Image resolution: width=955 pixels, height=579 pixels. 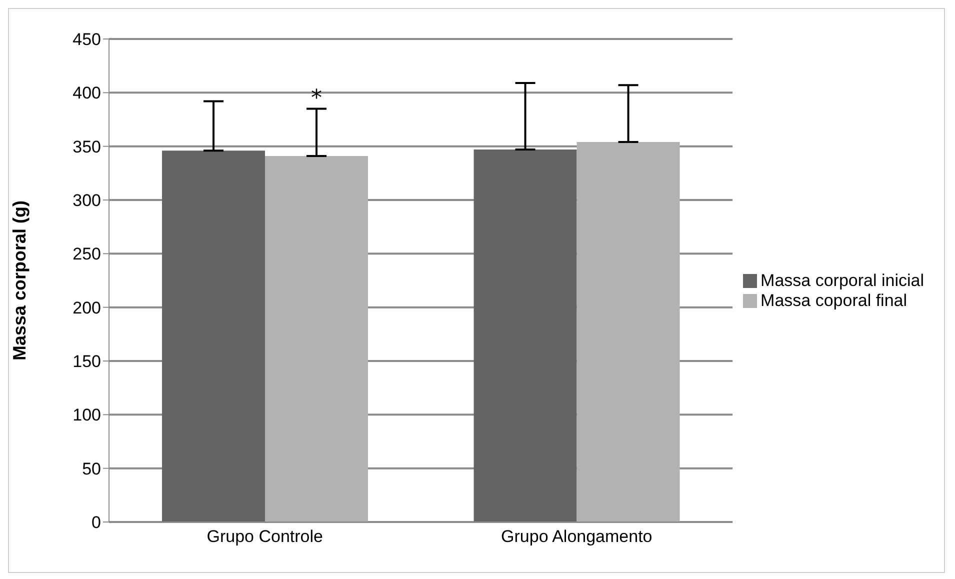 I want to click on y-tick-label: 100, so click(x=86, y=415).